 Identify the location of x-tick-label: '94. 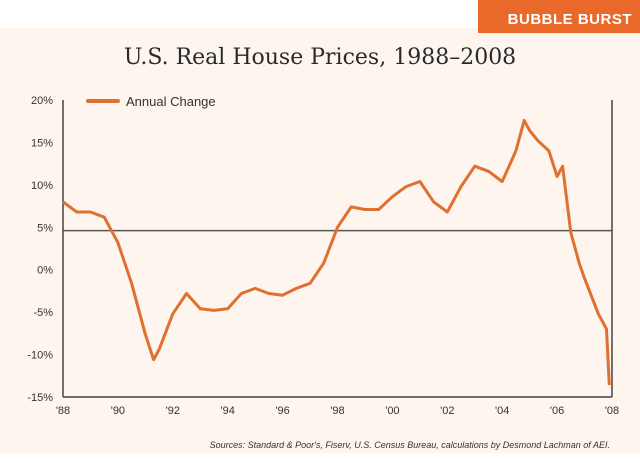
(228, 411).